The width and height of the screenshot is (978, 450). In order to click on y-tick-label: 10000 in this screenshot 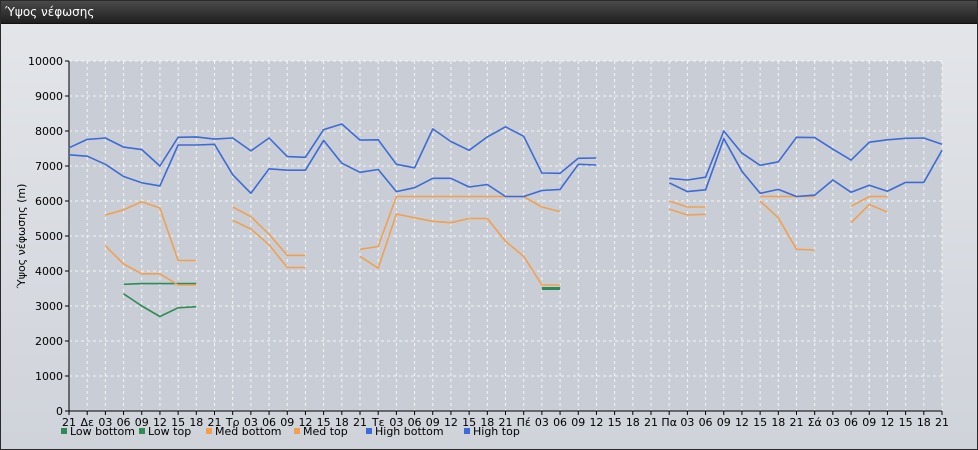, I will do `click(45, 61)`.